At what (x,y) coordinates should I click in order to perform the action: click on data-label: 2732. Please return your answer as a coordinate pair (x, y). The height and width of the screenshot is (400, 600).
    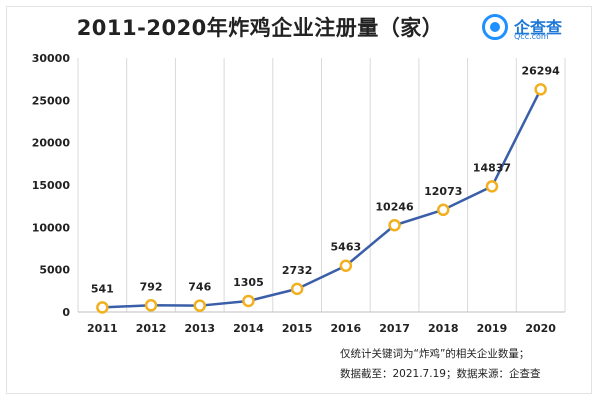
    Looking at the image, I should click on (297, 270).